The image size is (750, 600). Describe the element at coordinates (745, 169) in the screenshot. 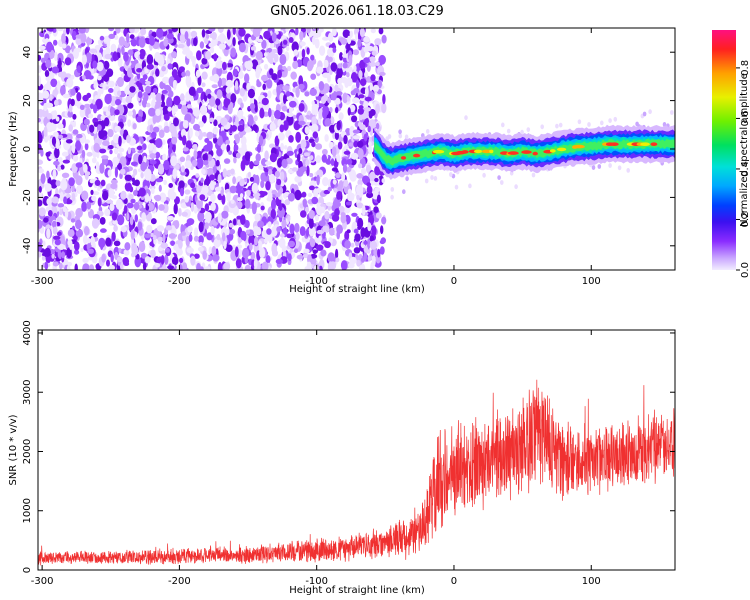

I see `colorbar-tick-label: 0.4` at that location.